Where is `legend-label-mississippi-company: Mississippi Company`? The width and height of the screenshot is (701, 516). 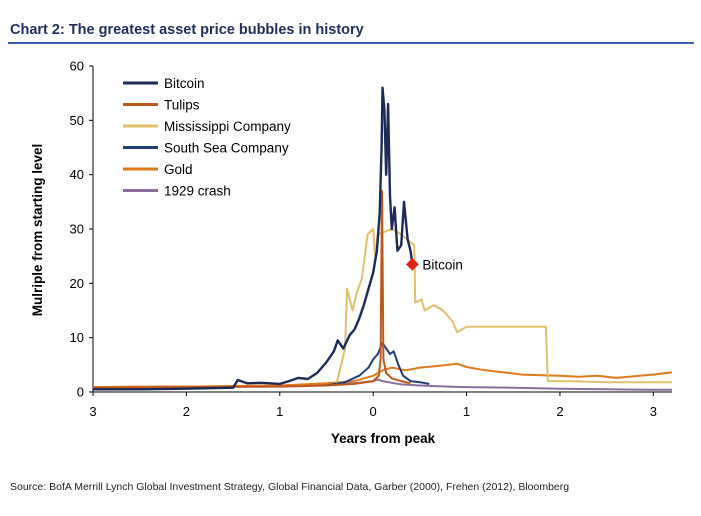
legend-label-mississippi-company: Mississippi Company is located at coordinates (227, 126).